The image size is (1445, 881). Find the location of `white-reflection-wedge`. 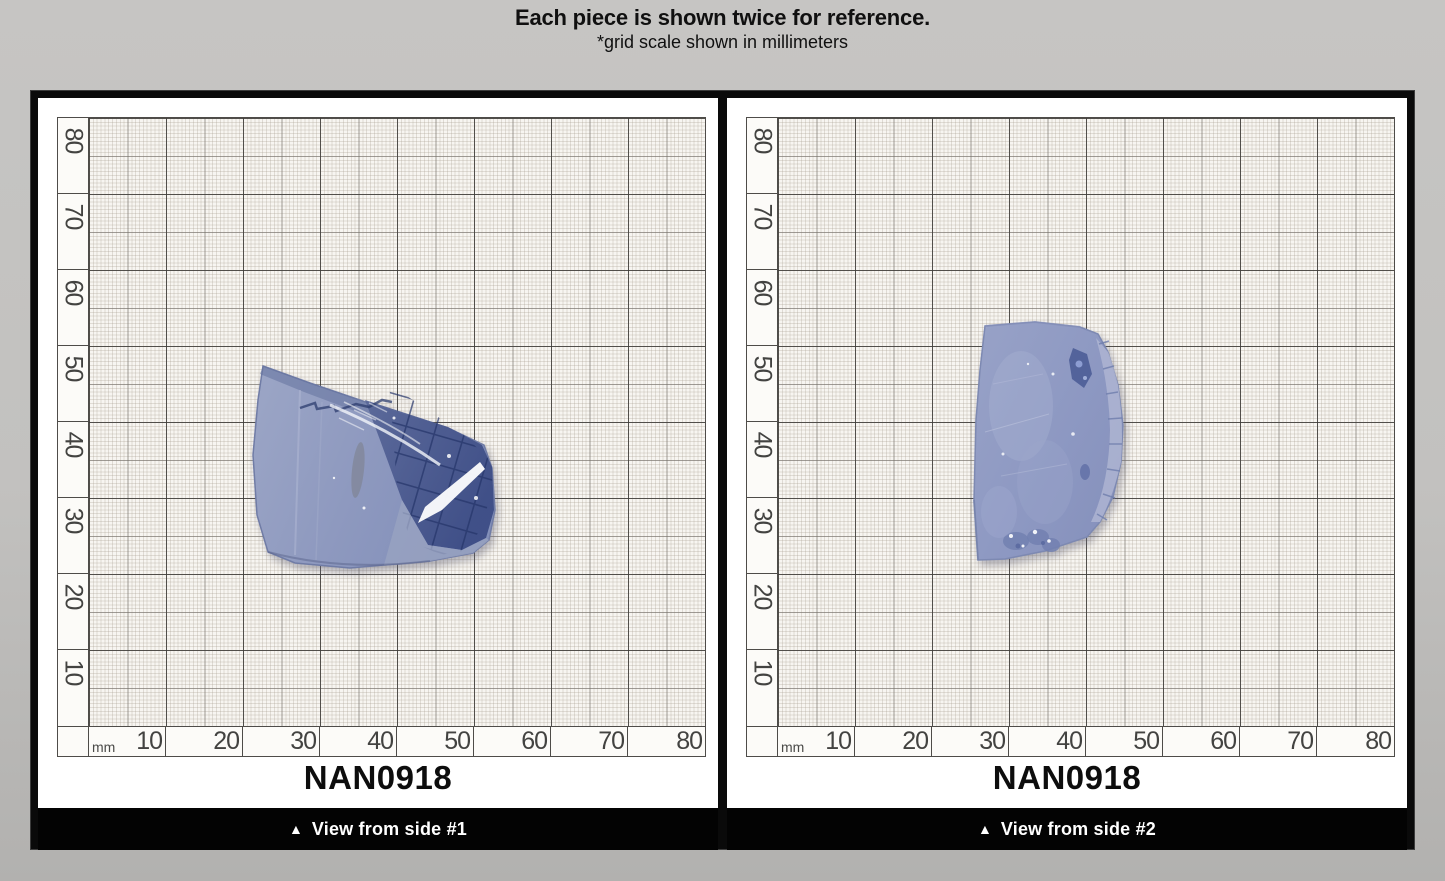

white-reflection-wedge is located at coordinates (451, 492).